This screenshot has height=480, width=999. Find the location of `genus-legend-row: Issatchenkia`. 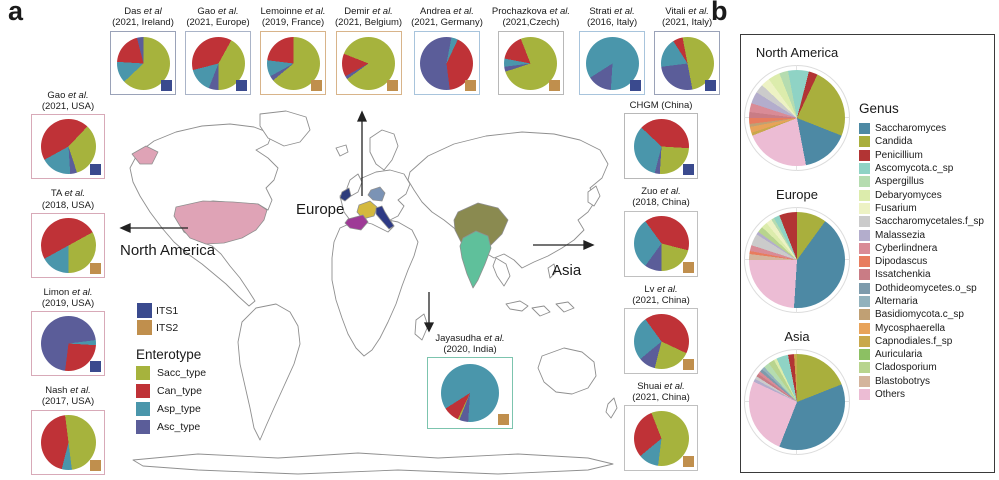

genus-legend-row: Issatchenkia is located at coordinates (925, 274).